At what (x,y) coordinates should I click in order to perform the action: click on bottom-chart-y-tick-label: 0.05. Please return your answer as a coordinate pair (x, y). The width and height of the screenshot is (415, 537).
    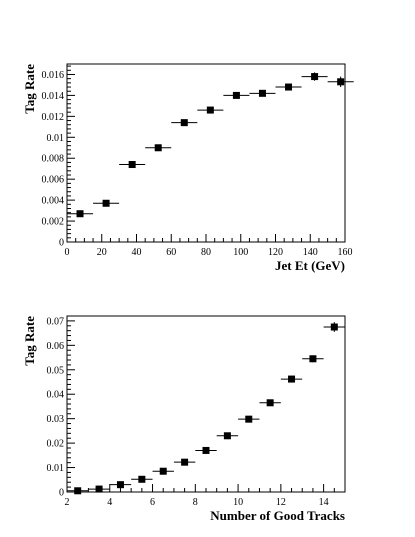
    Looking at the image, I should click on (56, 370).